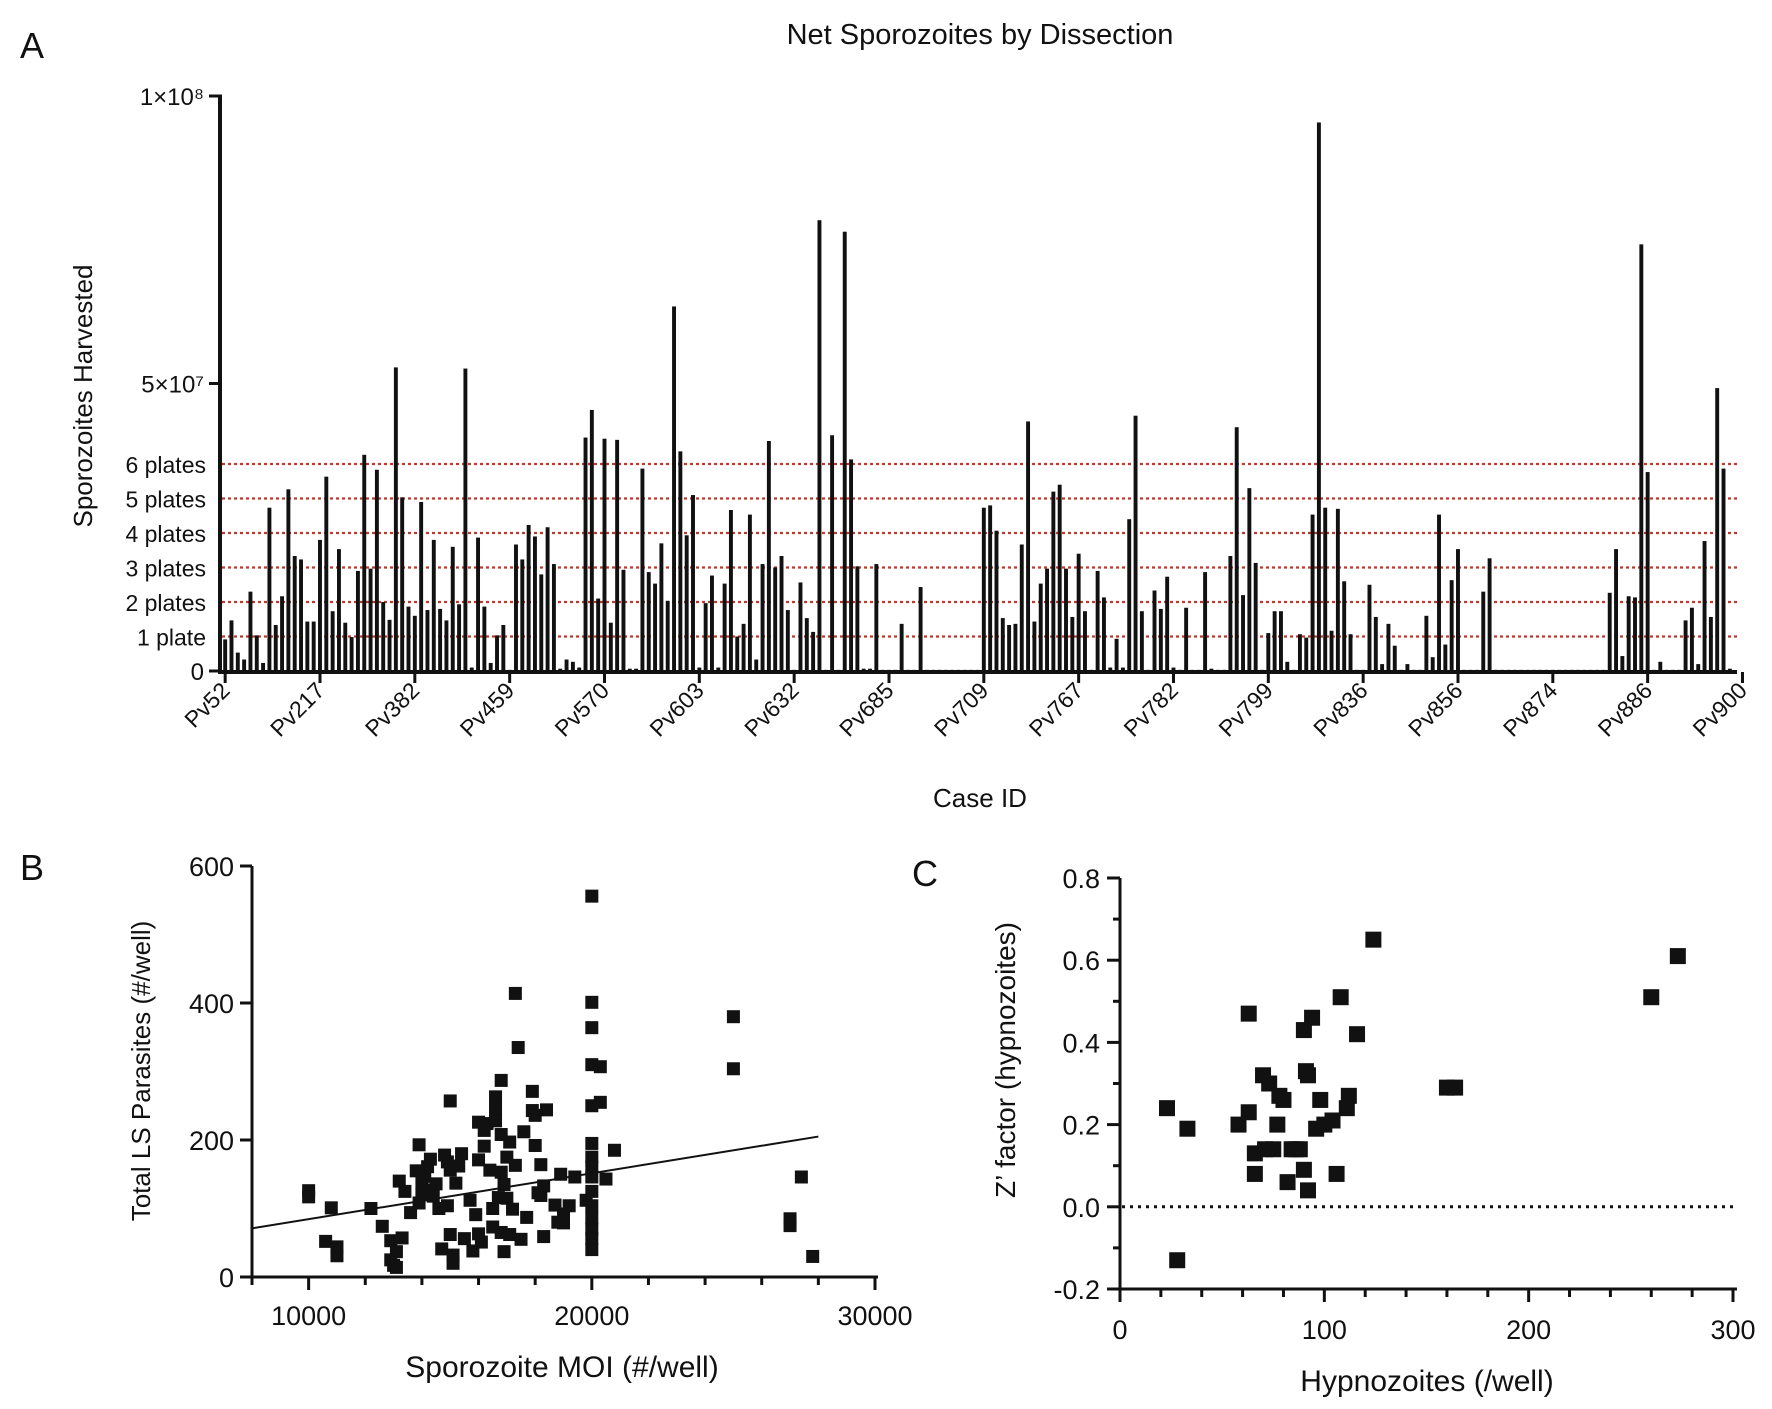 Image resolution: width=1772 pixels, height=1409 pixels. I want to click on case-id-label: Pv886, so click(1625, 709).